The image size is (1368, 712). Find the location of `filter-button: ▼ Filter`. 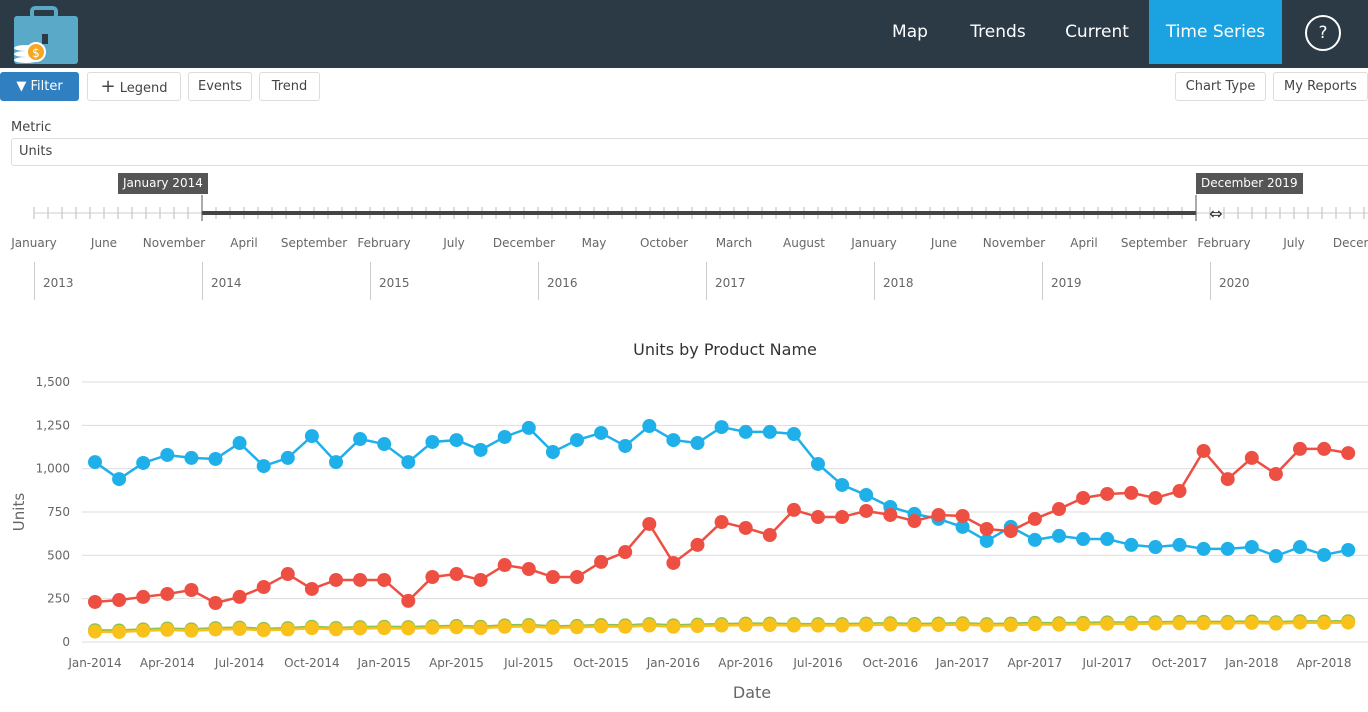

filter-button: ▼ Filter is located at coordinates (39, 86).